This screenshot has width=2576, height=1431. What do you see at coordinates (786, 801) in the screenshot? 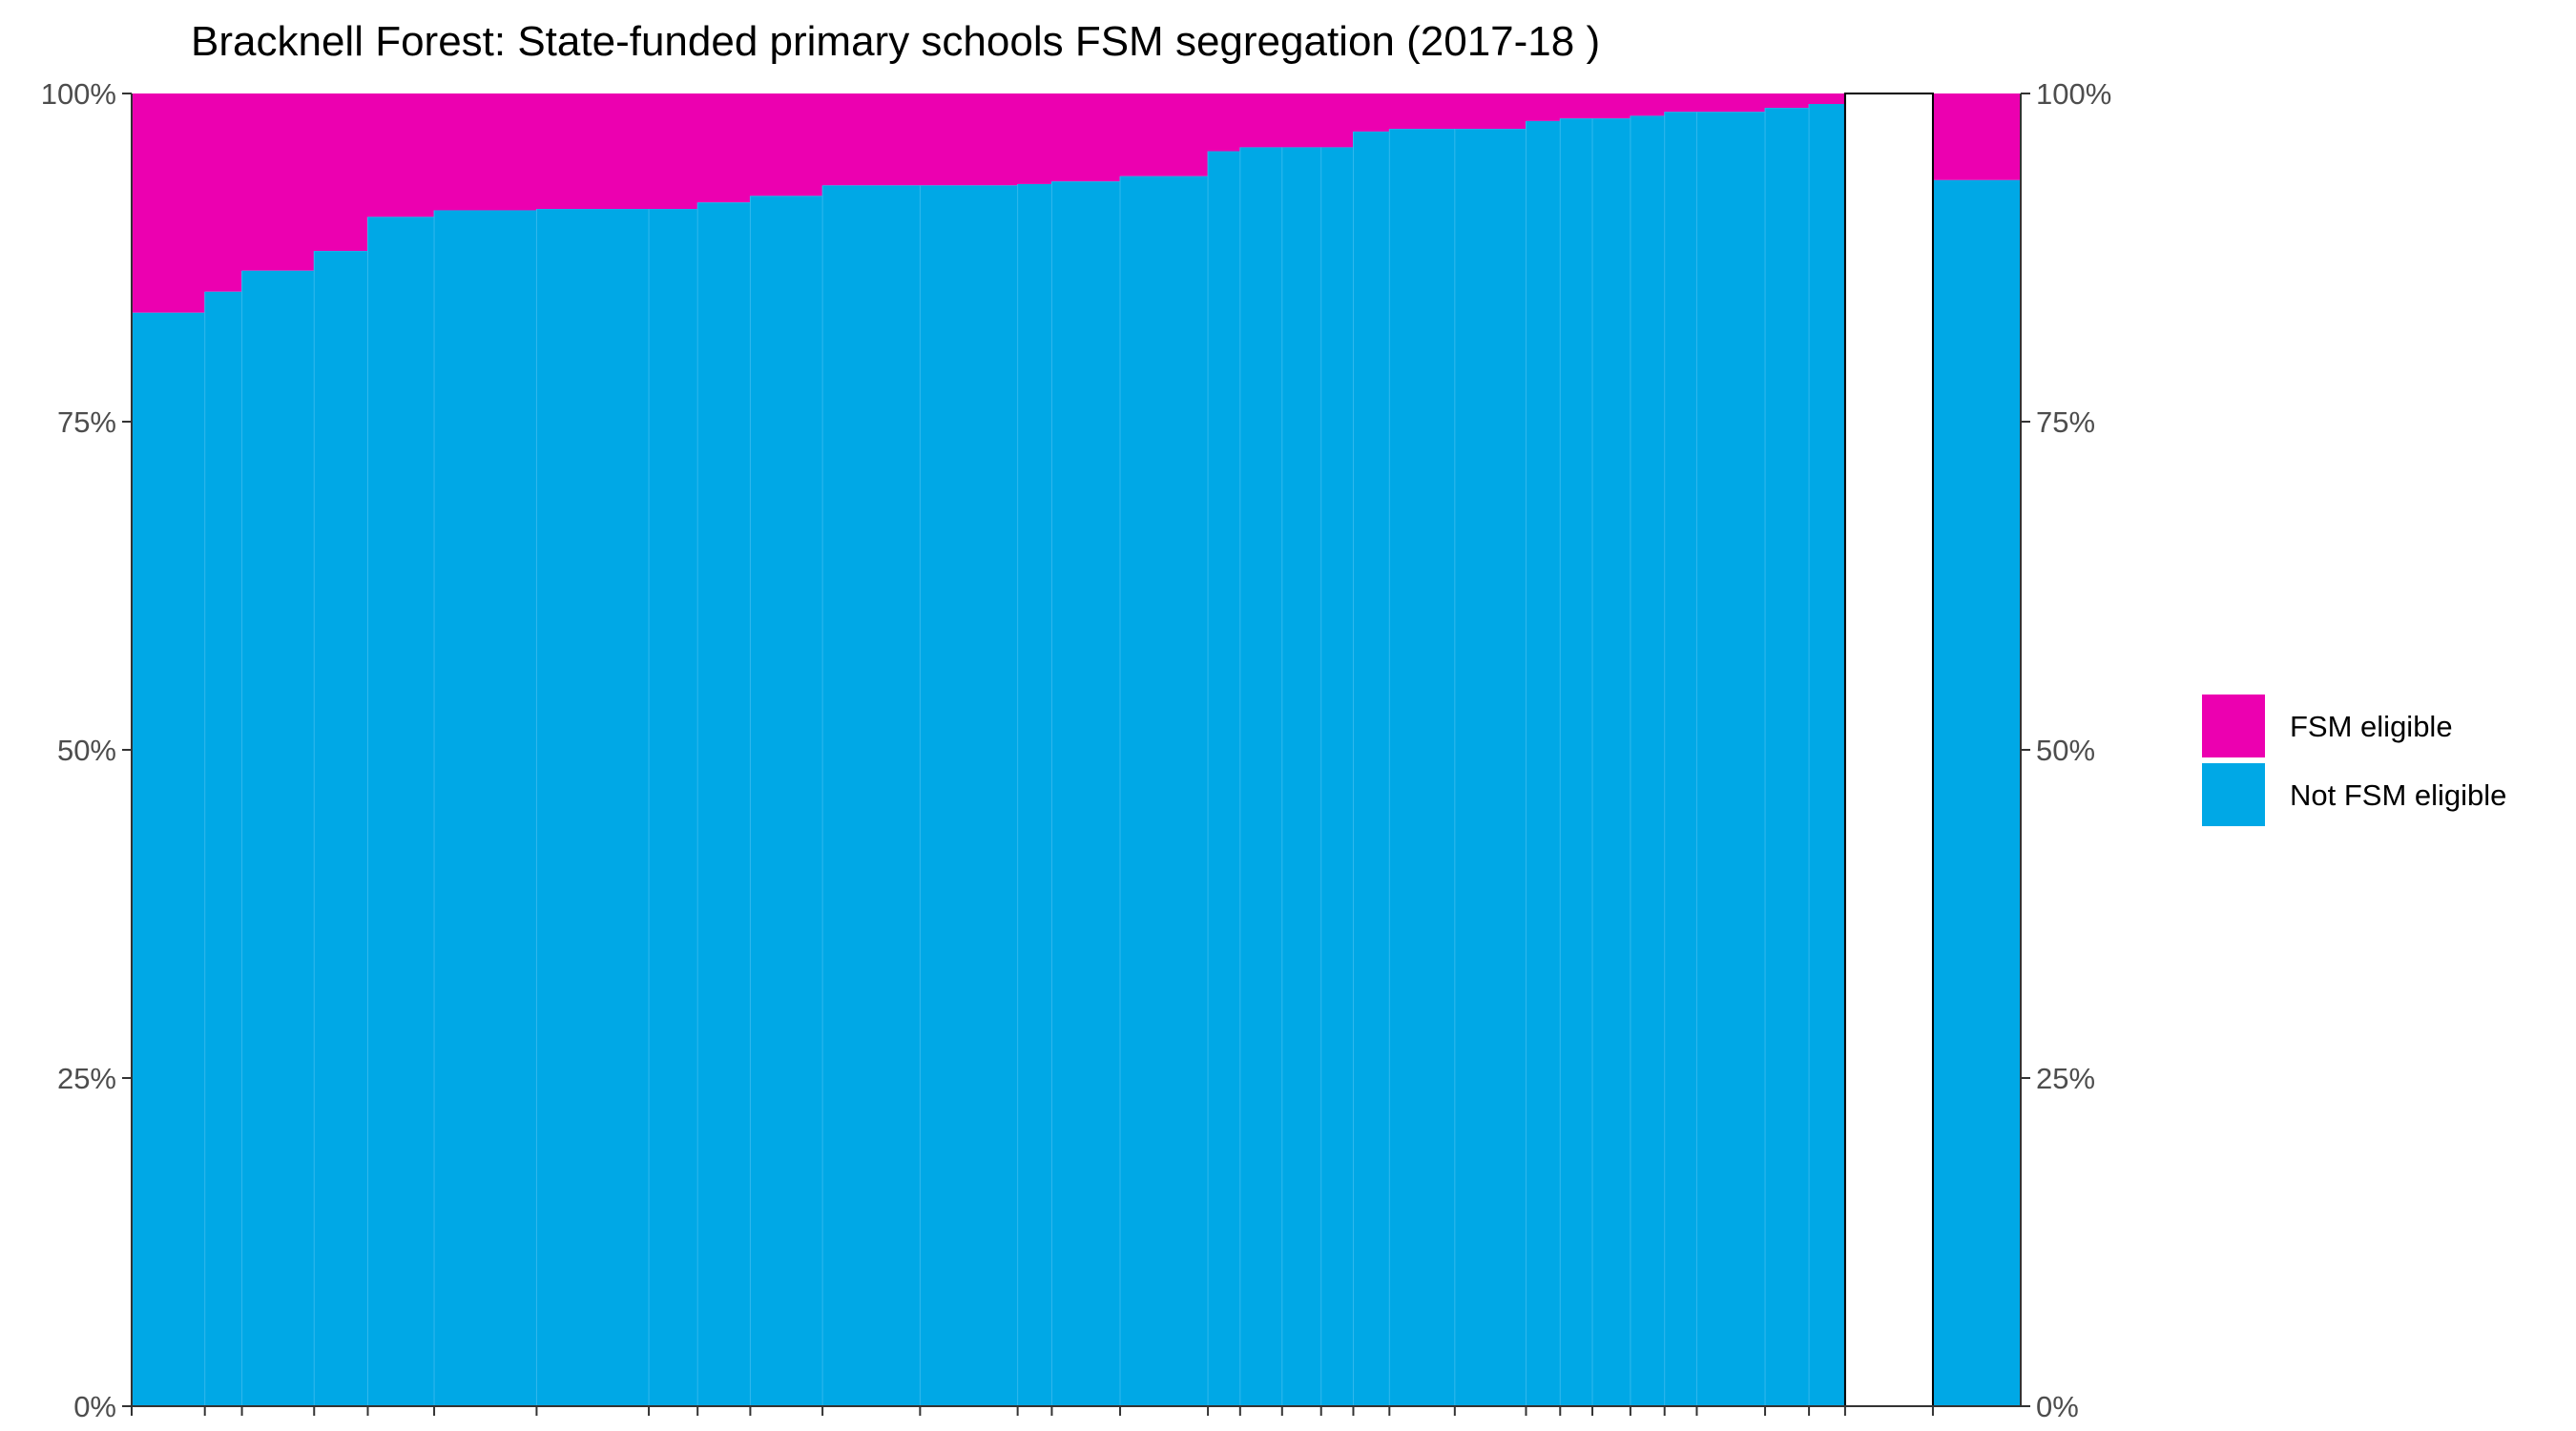
I see `school-bar-10-not-fsm-segment` at bounding box center [786, 801].